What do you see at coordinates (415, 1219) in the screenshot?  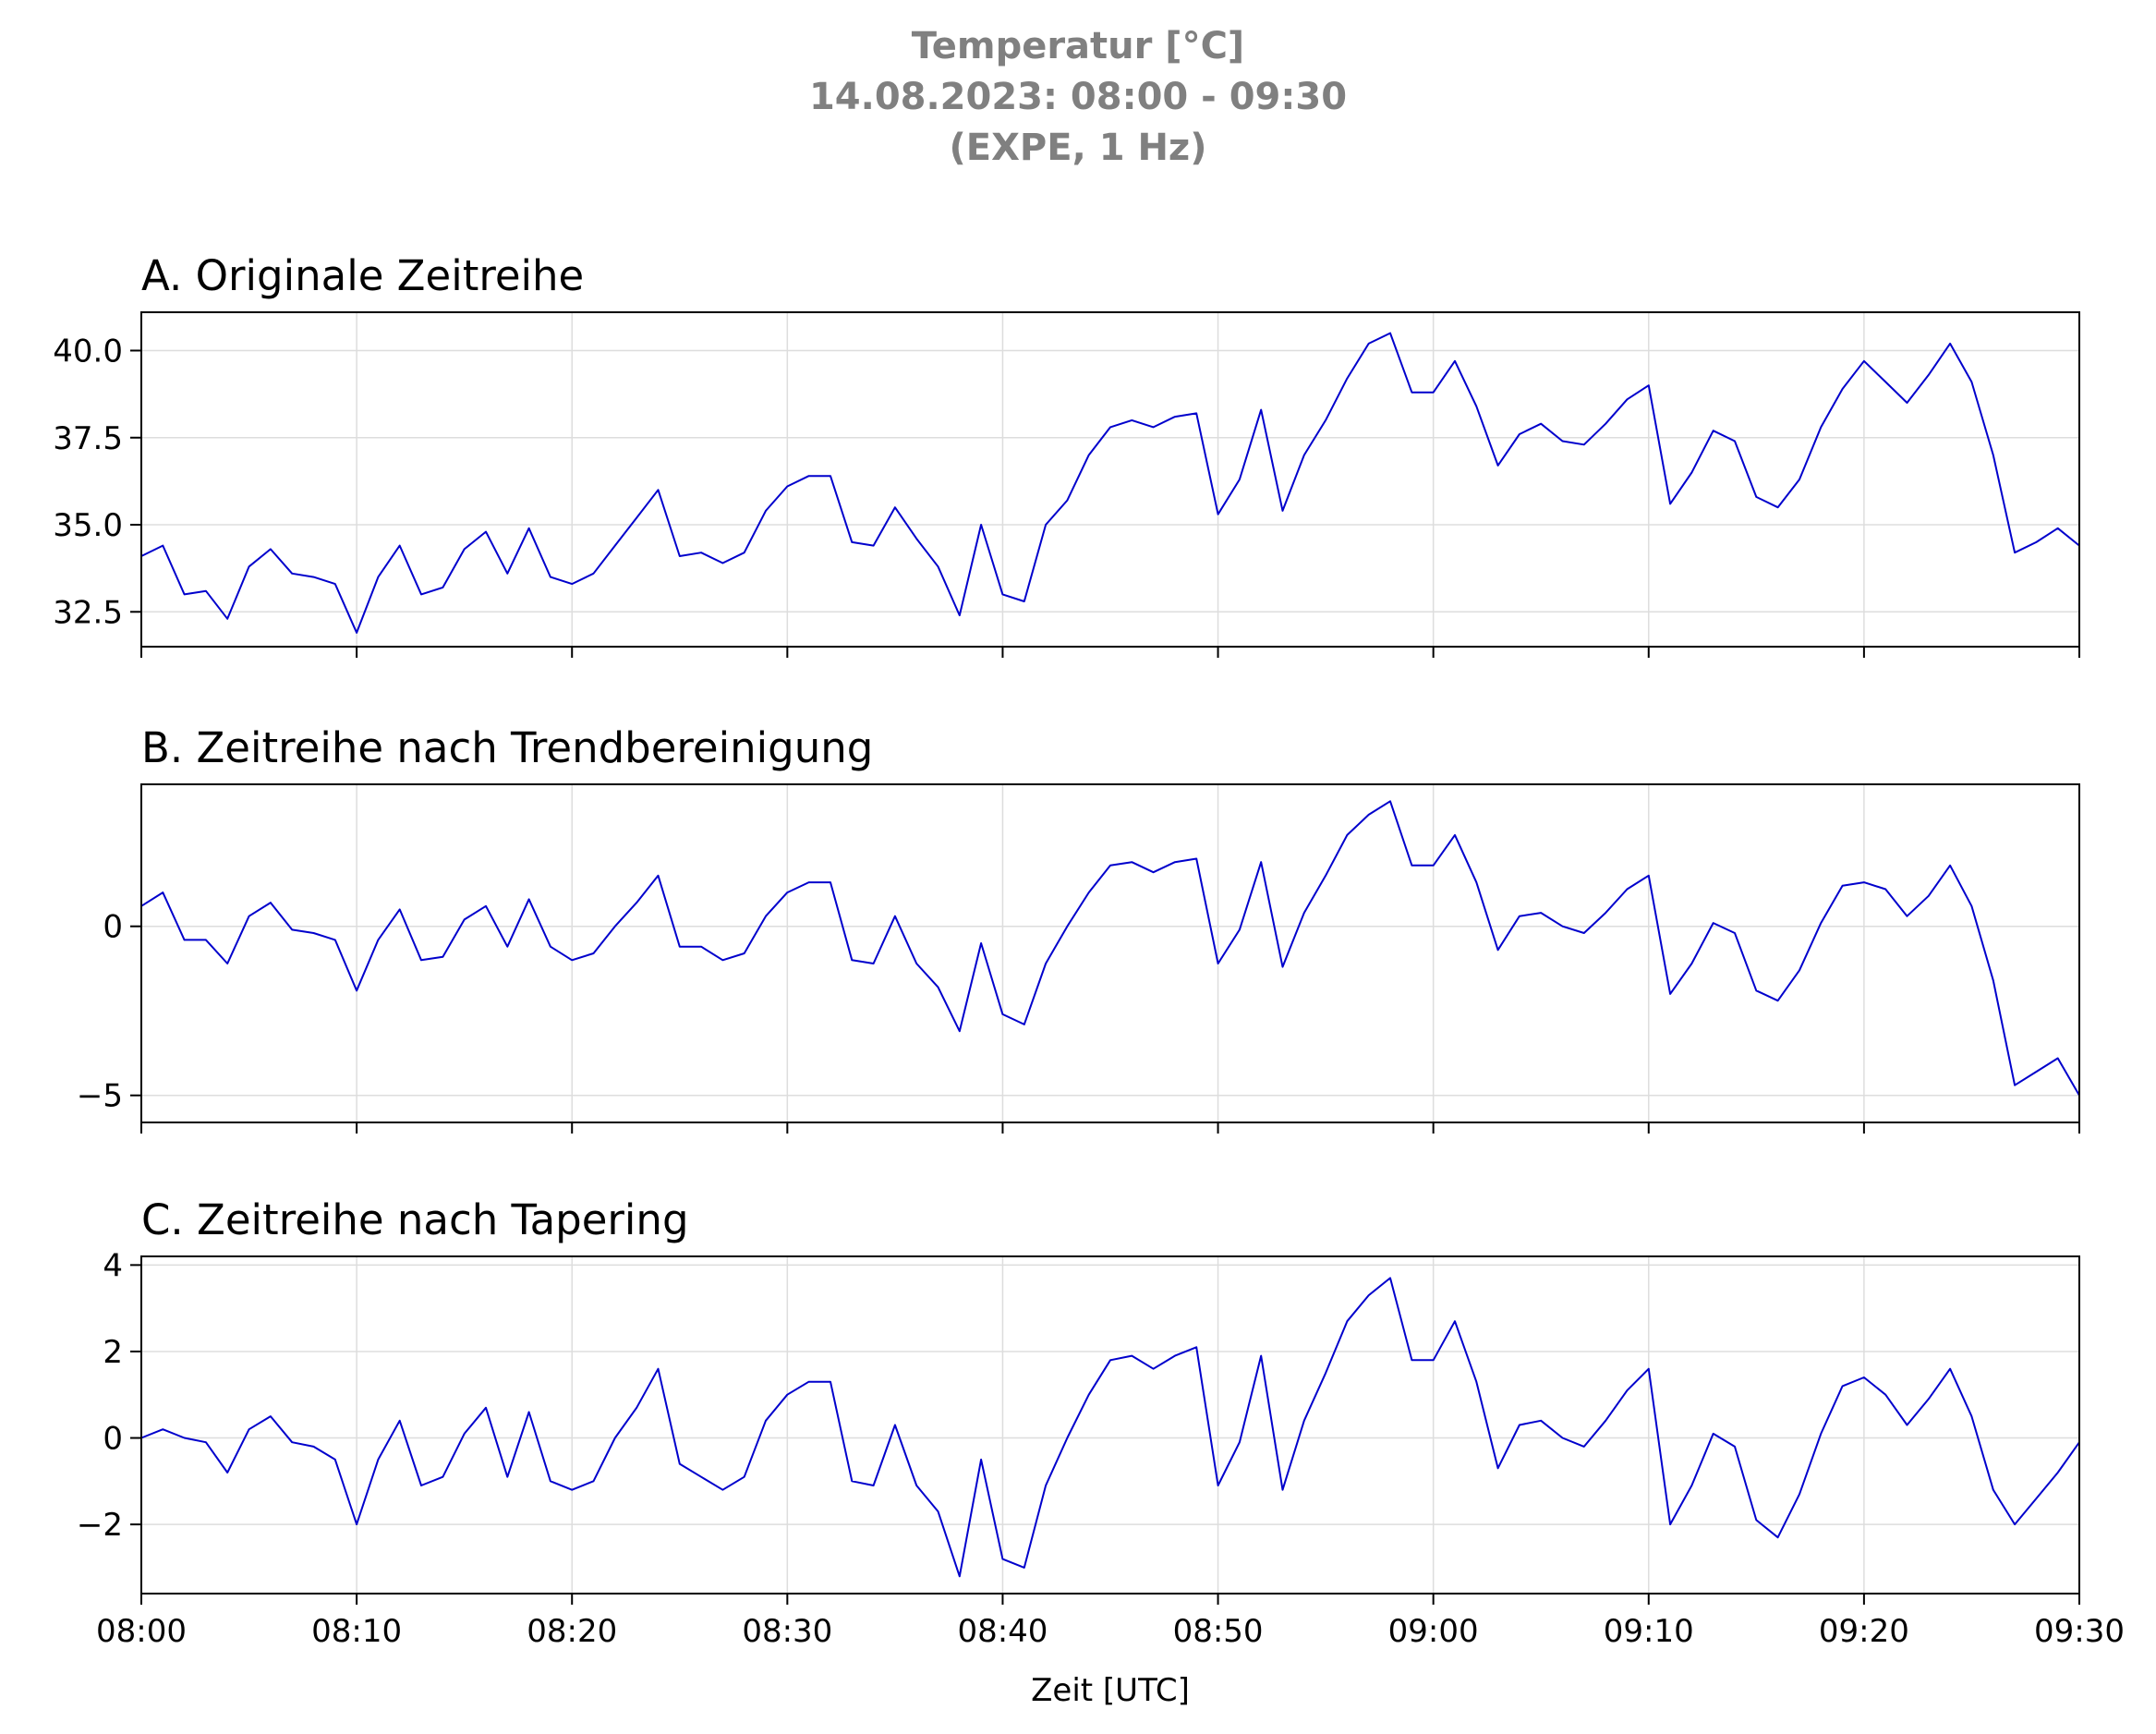 I see `panel-c-title: C. Zeitreihe nach Tapering` at bounding box center [415, 1219].